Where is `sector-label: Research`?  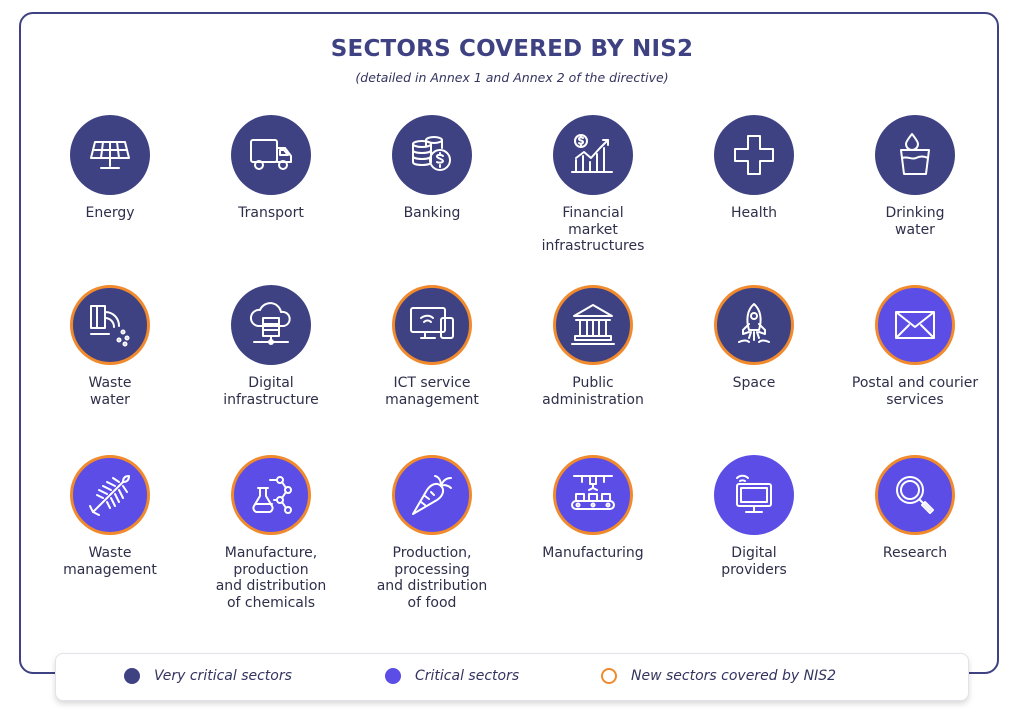
sector-label: Research is located at coordinates (915, 553).